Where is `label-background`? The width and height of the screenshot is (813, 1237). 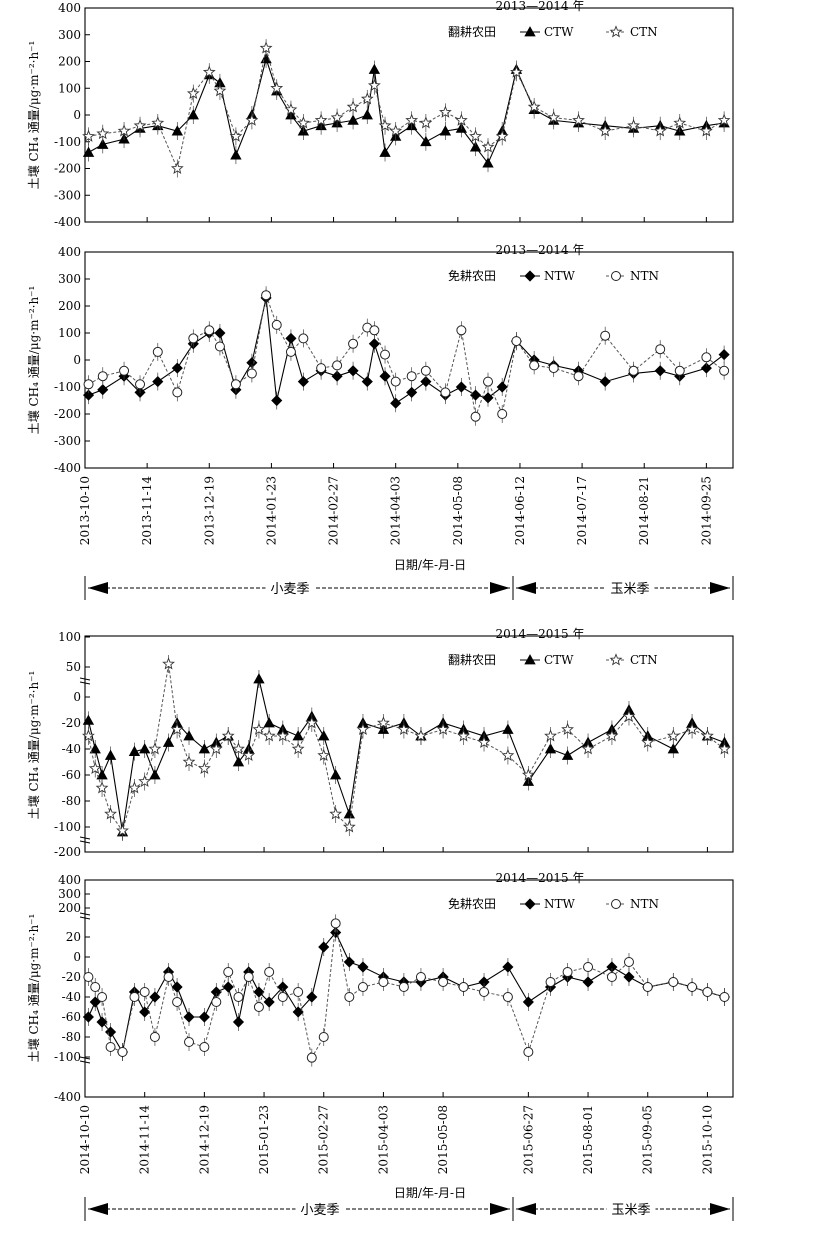 label-background is located at coordinates (630, 589).